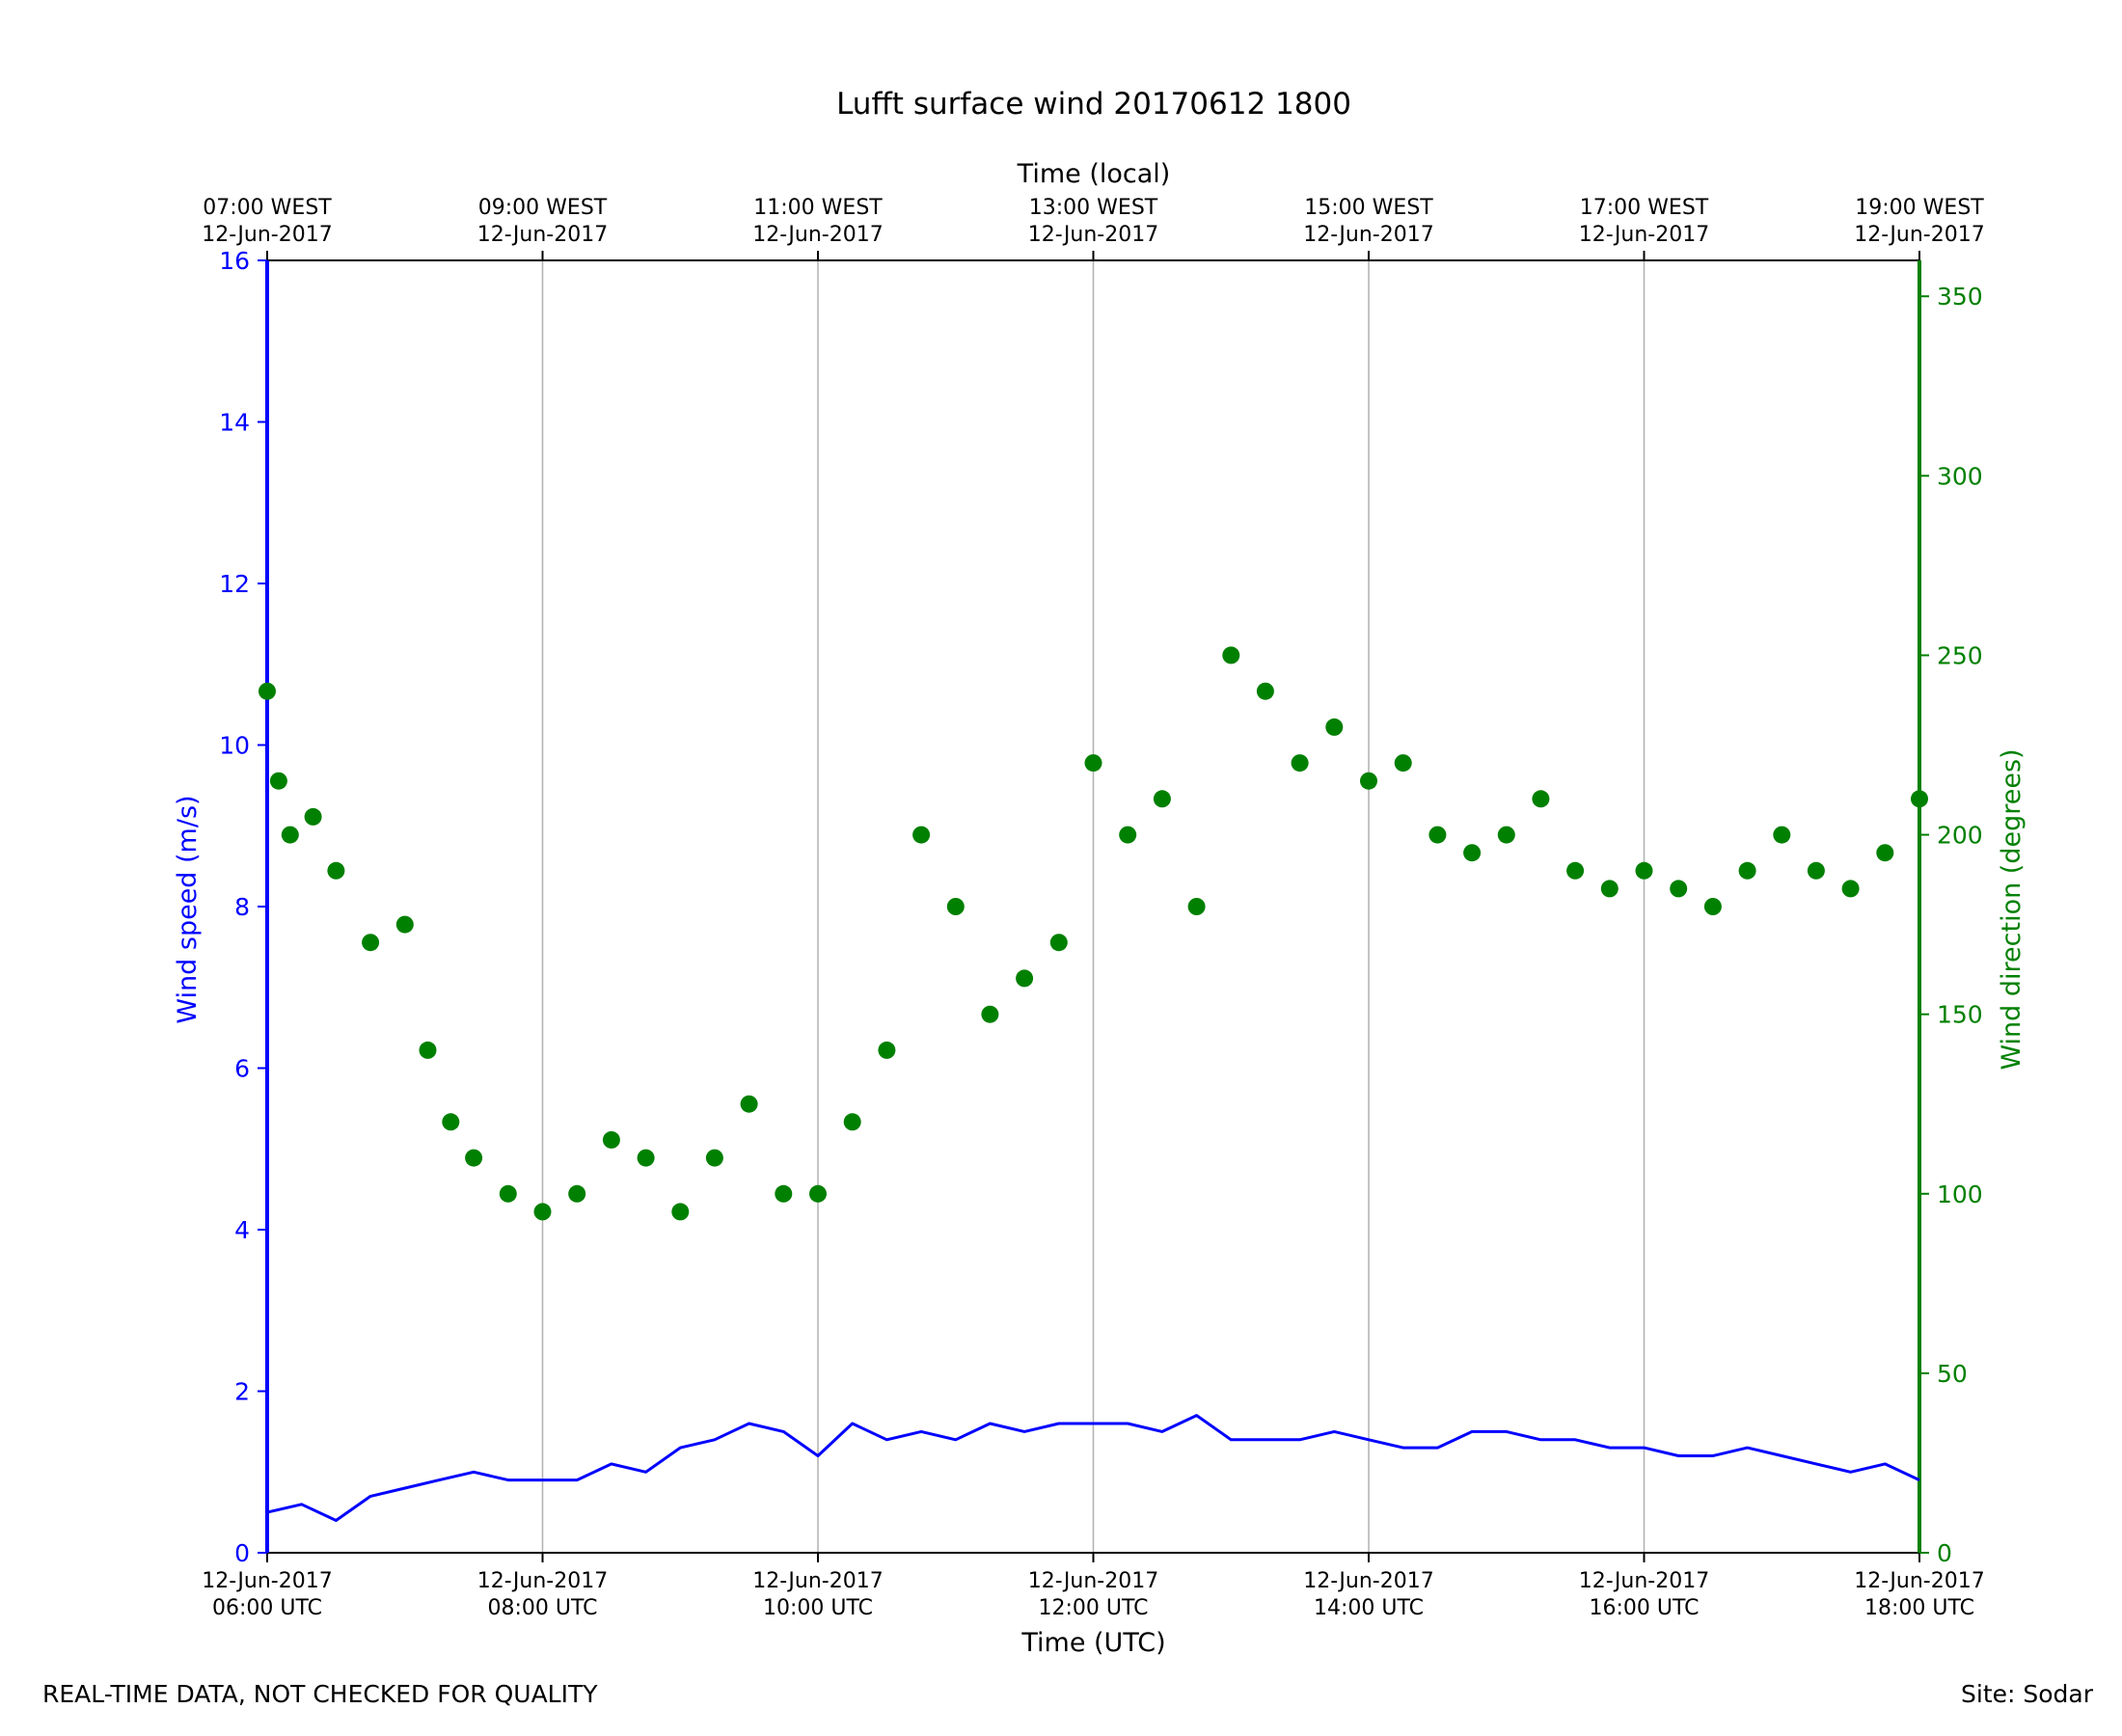 Image resolution: width=2122 pixels, height=1736 pixels. I want to click on wind-speed-line, so click(1093, 1468).